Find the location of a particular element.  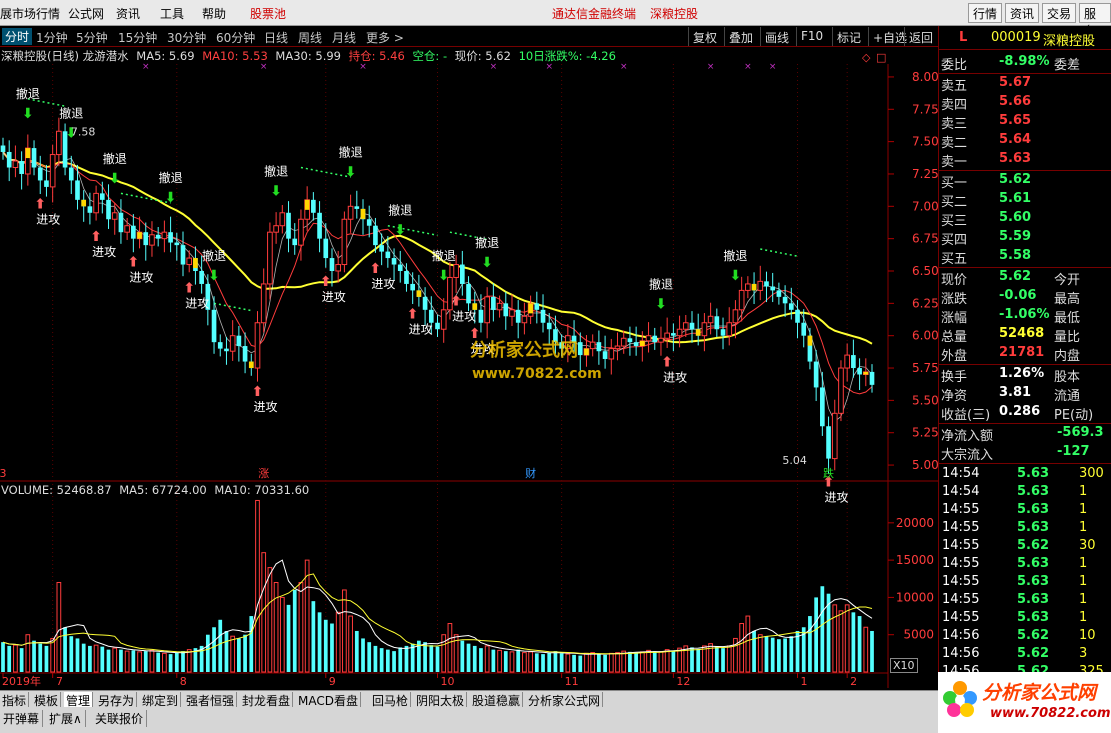

price-label: 7.25 is located at coordinates (925, 174).